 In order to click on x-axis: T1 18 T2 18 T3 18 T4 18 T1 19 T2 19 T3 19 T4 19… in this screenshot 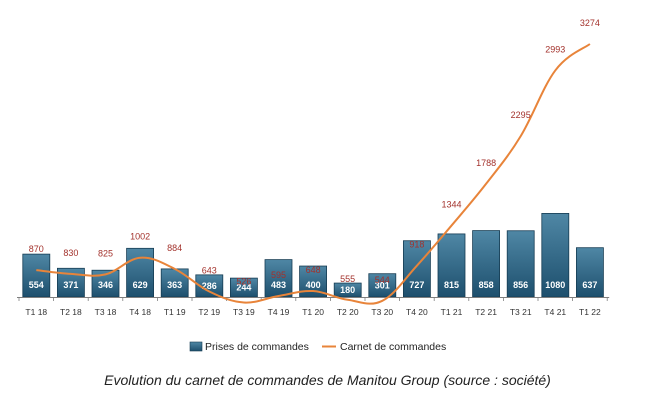, I will do `click(313, 307)`.